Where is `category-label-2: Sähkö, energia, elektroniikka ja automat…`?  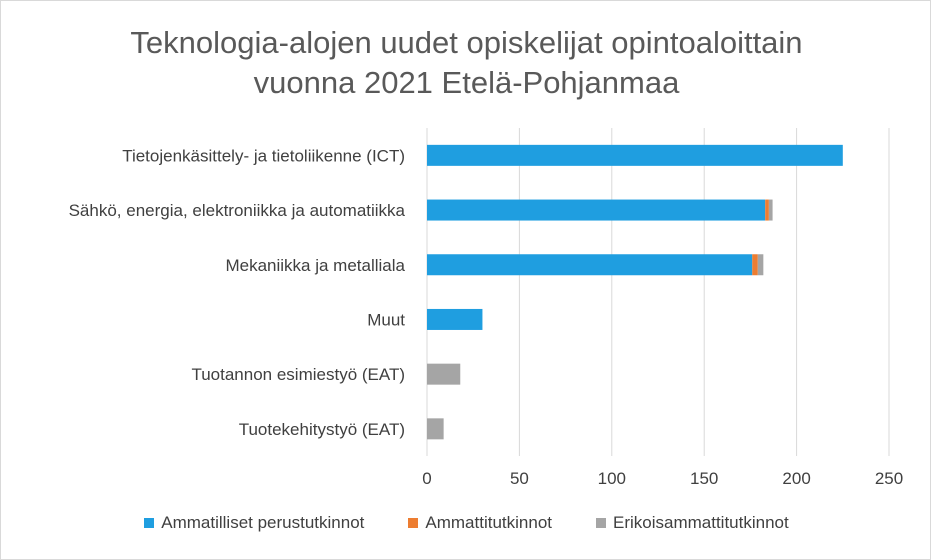 category-label-2: Sähkö, energia, elektroniikka ja automat… is located at coordinates (237, 210).